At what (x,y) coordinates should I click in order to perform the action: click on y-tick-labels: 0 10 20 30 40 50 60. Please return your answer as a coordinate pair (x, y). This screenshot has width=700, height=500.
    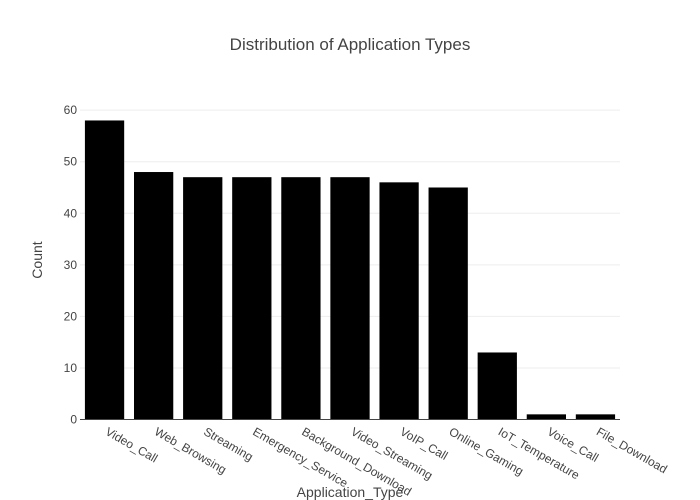
    Looking at the image, I should click on (71, 264).